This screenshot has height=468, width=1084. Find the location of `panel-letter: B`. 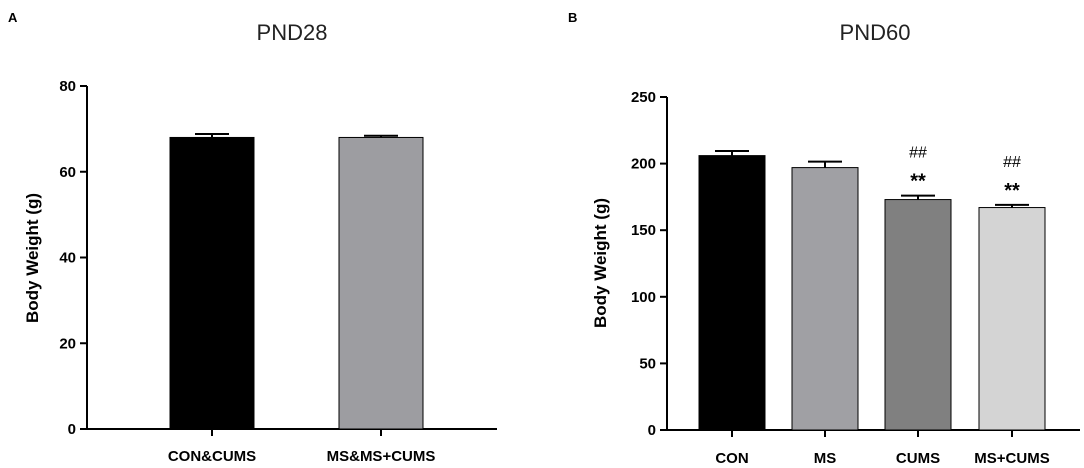

panel-letter: B is located at coordinates (572, 17).